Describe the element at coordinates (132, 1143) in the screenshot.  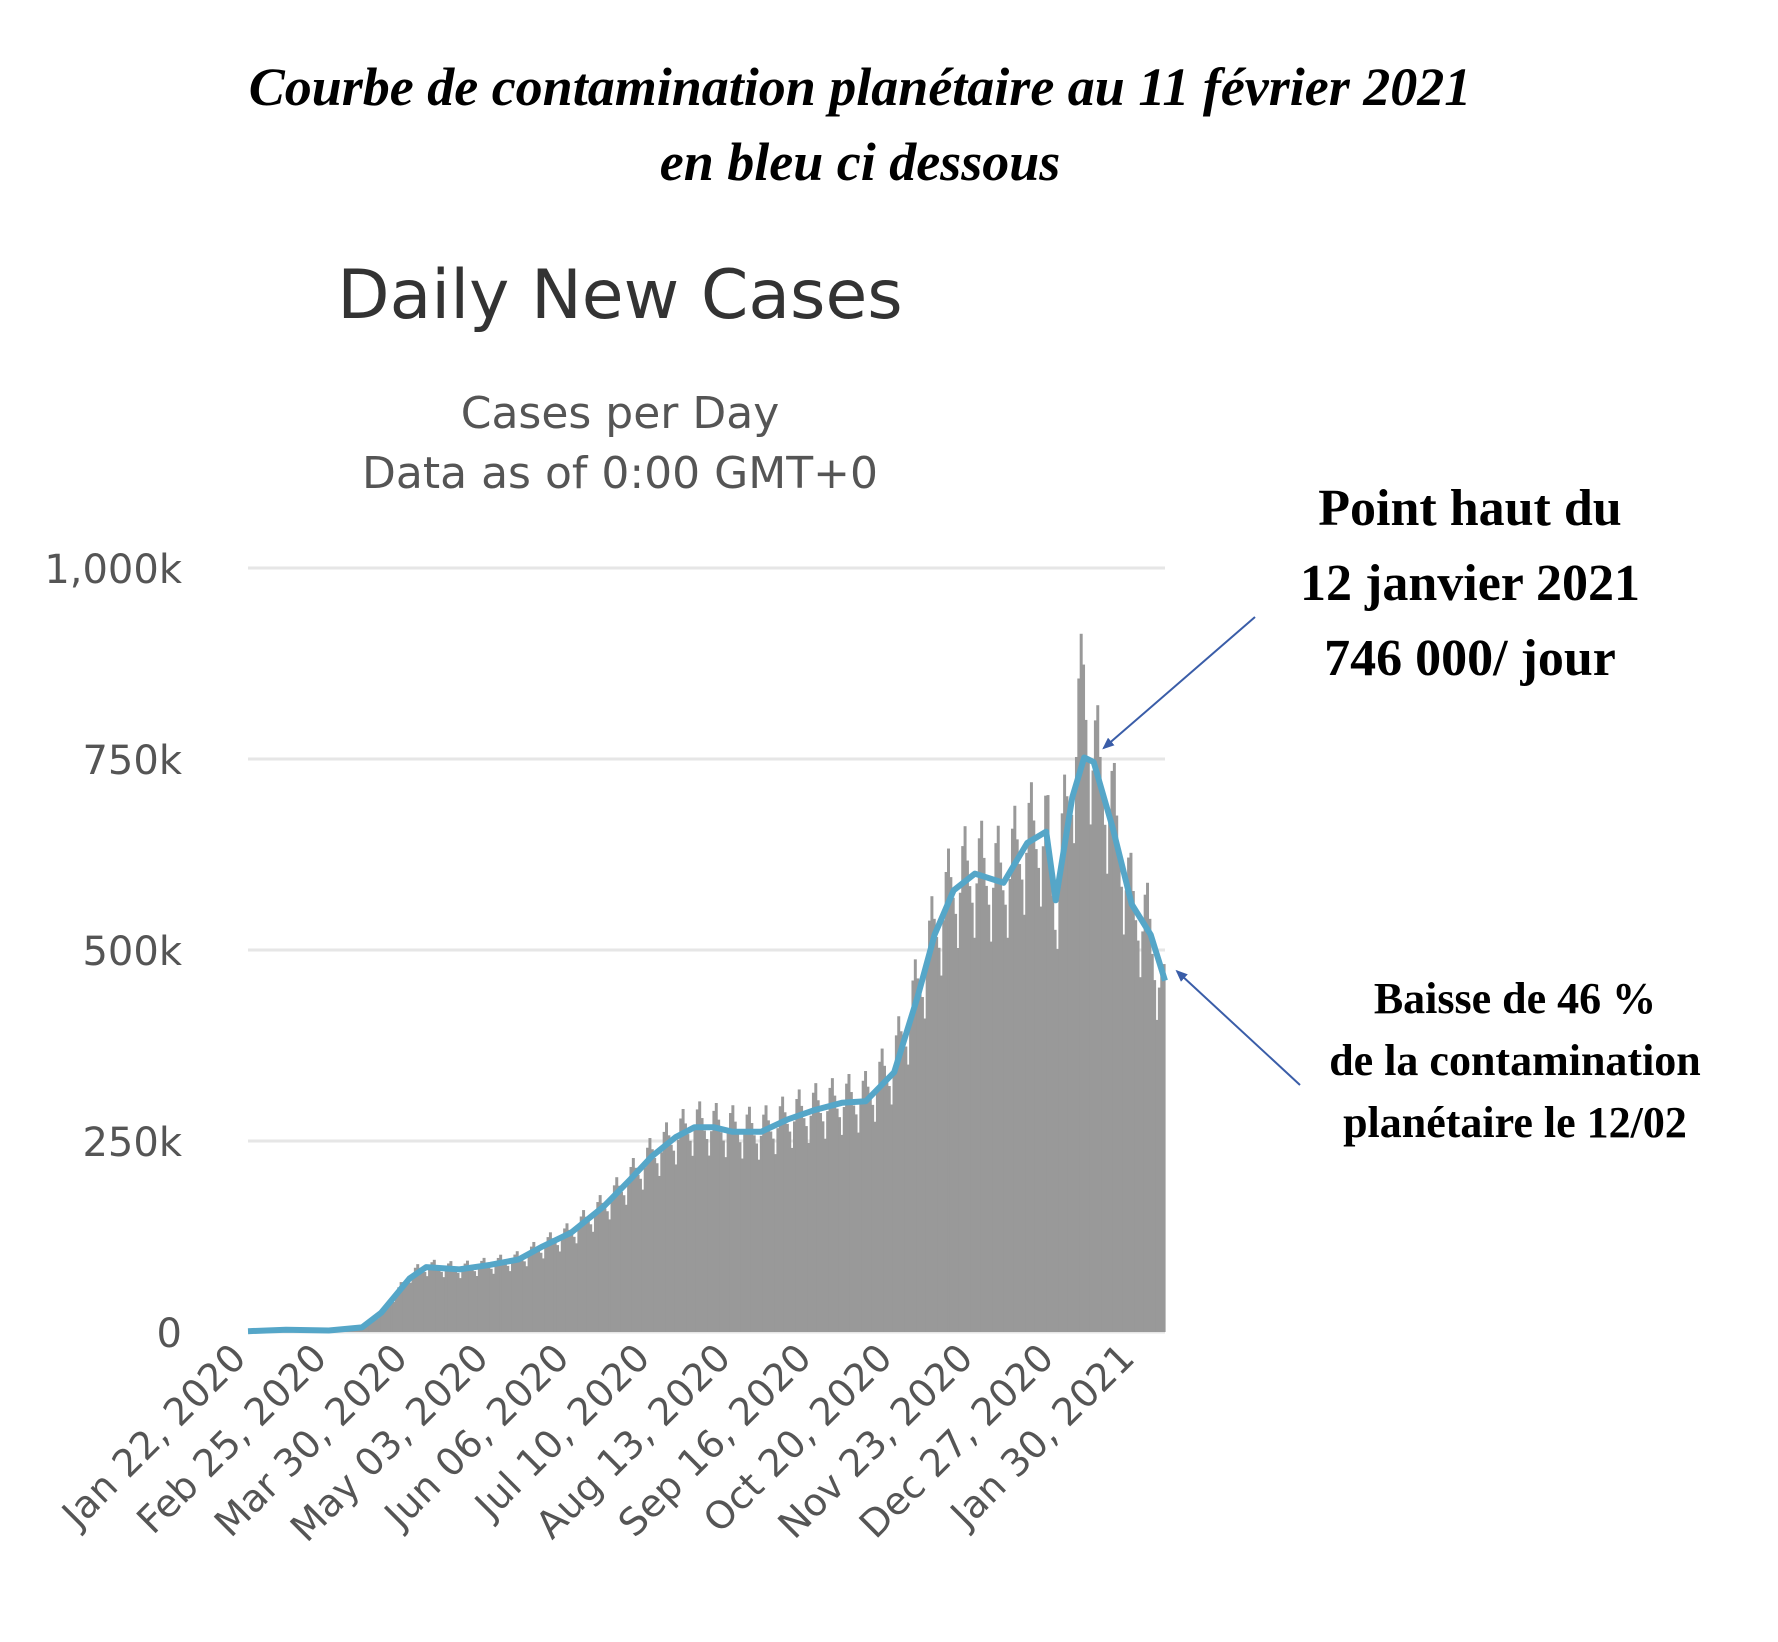
I see `y-tick-label: 250k` at that location.